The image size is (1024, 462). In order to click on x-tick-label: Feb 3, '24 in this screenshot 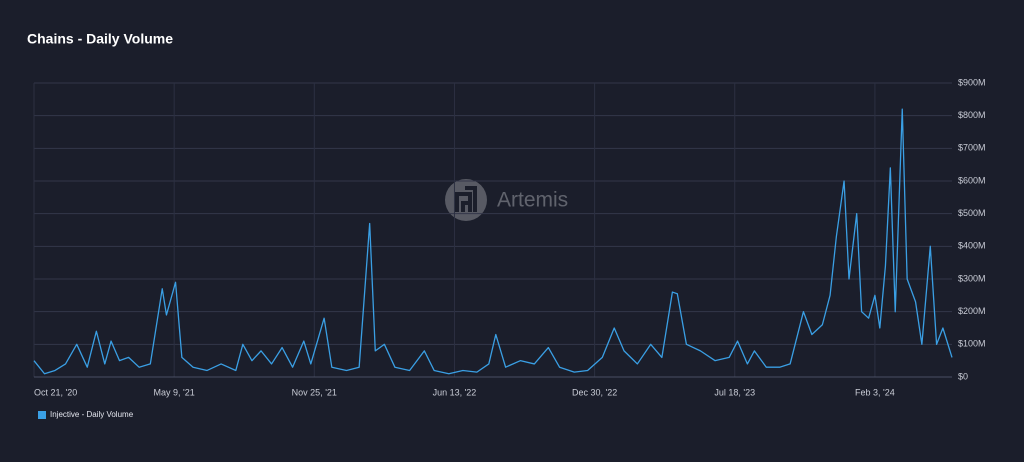, I will do `click(875, 392)`.